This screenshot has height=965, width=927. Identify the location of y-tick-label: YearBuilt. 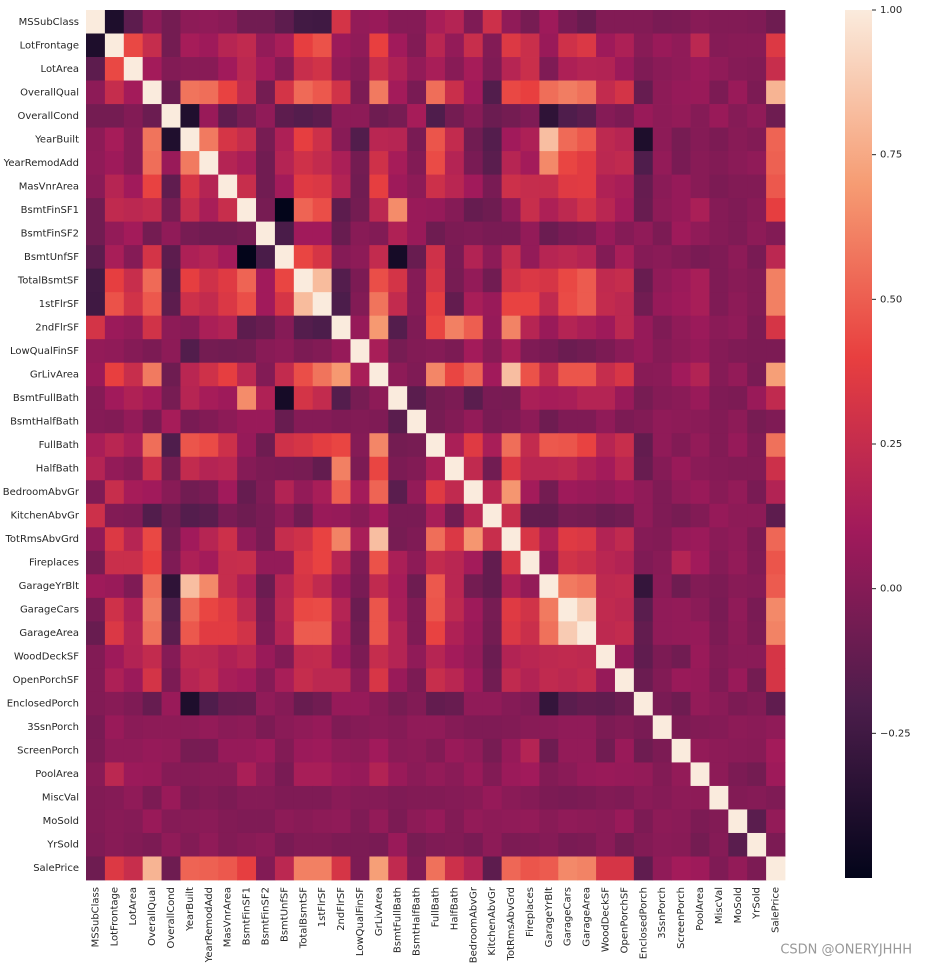
(56, 139).